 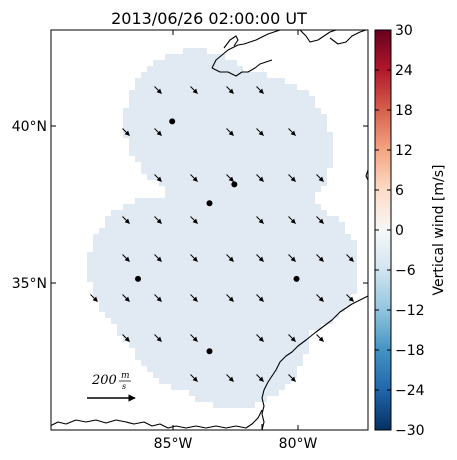 What do you see at coordinates (298, 444) in the screenshot?
I see `lon-label-80w: 80°W` at bounding box center [298, 444].